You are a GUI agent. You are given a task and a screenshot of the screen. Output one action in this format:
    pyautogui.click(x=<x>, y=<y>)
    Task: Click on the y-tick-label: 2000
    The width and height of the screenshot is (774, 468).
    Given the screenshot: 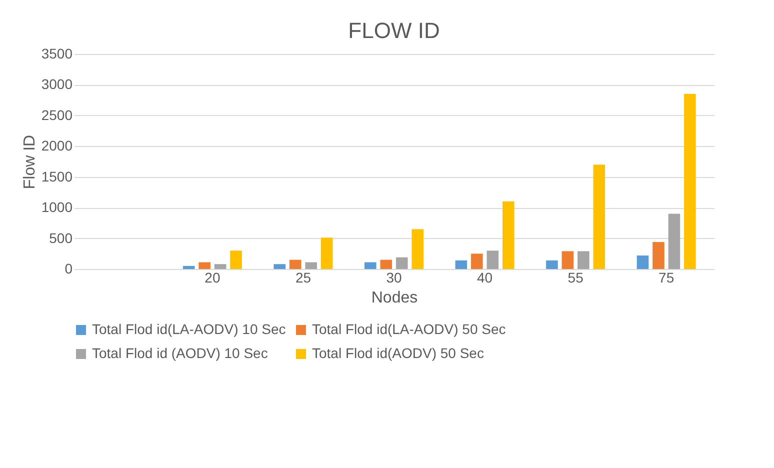 What is the action you would take?
    pyautogui.click(x=57, y=146)
    